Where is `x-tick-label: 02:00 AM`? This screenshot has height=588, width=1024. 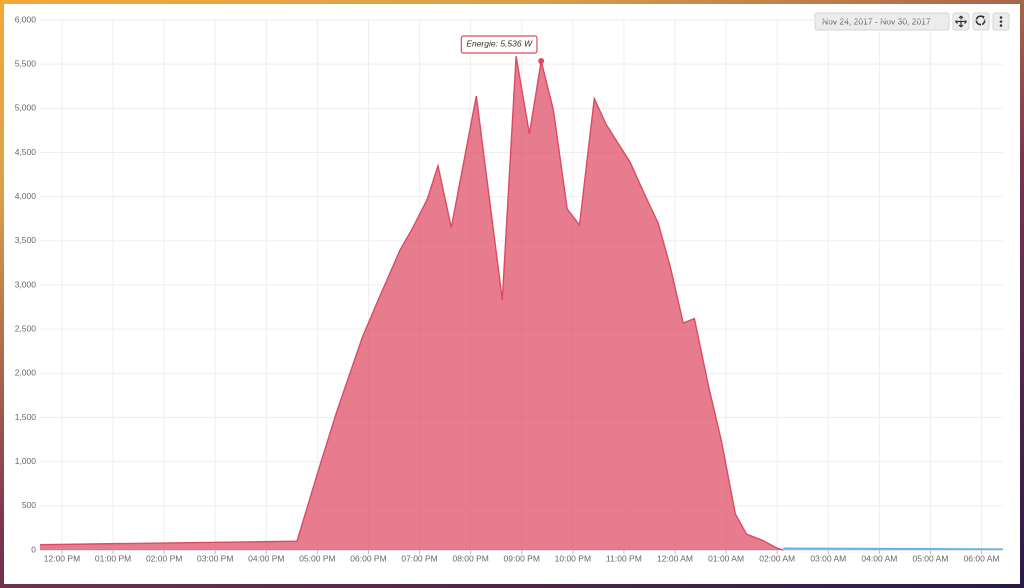
x-tick-label: 02:00 AM is located at coordinates (777, 558).